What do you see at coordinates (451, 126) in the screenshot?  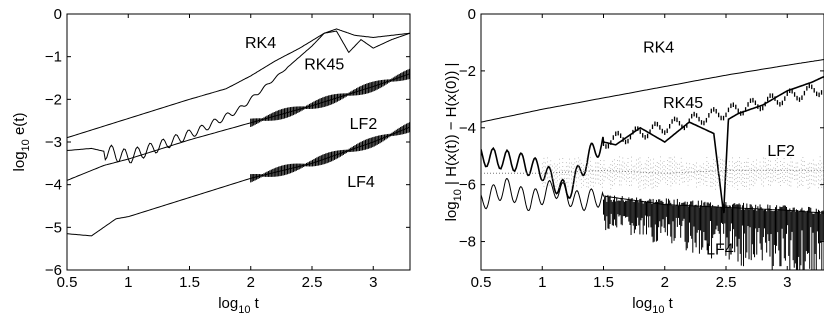 I see `y-axis-label-rest: | H(x(t)) − H(x(0)) |` at bounding box center [451, 126].